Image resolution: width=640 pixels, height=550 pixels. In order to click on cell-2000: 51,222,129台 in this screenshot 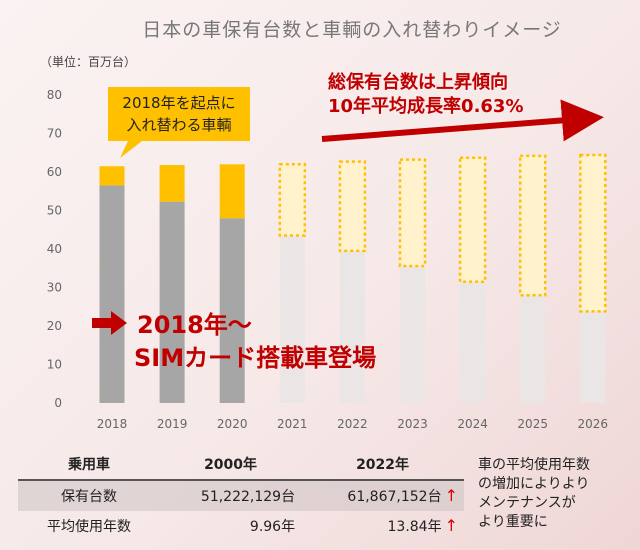, I will do `click(231, 495)`.